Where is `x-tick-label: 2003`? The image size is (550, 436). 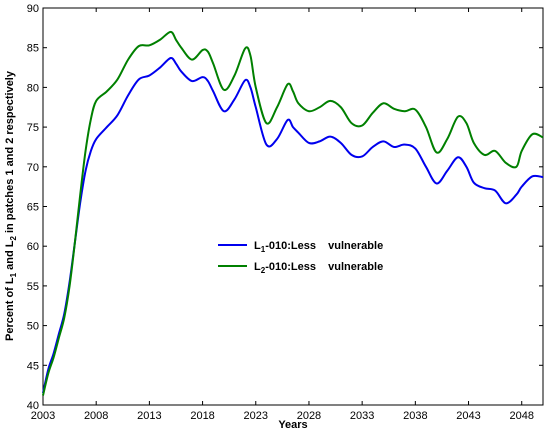 x-tick-label: 2003 is located at coordinates (43, 416).